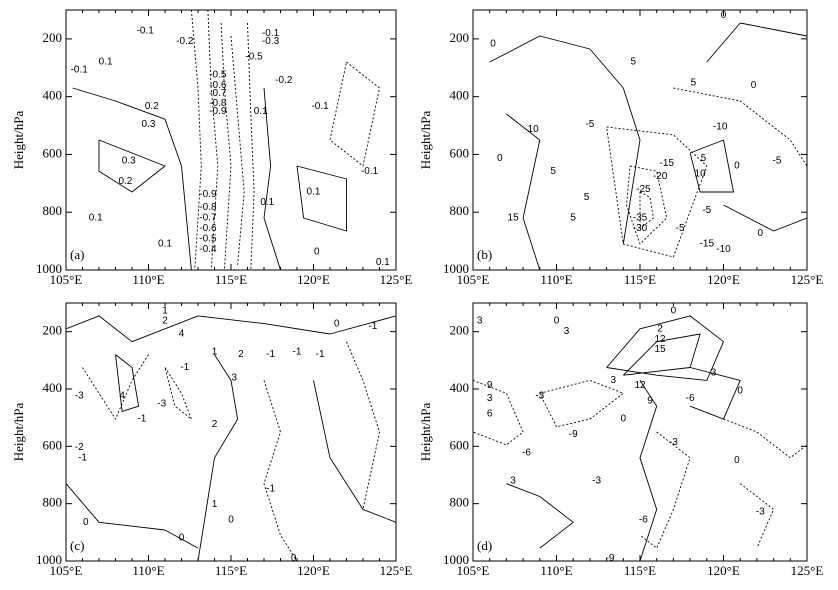 This screenshot has height=590, width=838. I want to click on x-tick-label: 125°E, so click(807, 570).